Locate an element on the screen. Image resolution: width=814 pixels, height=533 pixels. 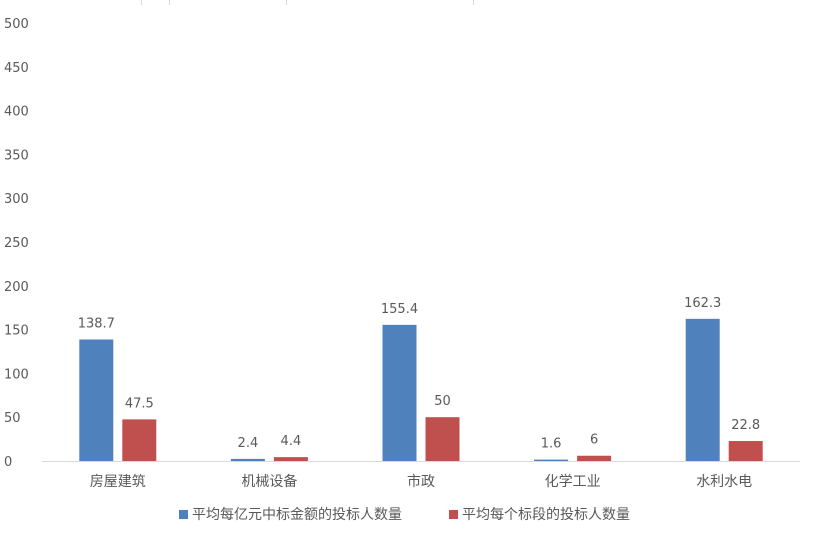
y-tick-label: 450 is located at coordinates (16, 68).